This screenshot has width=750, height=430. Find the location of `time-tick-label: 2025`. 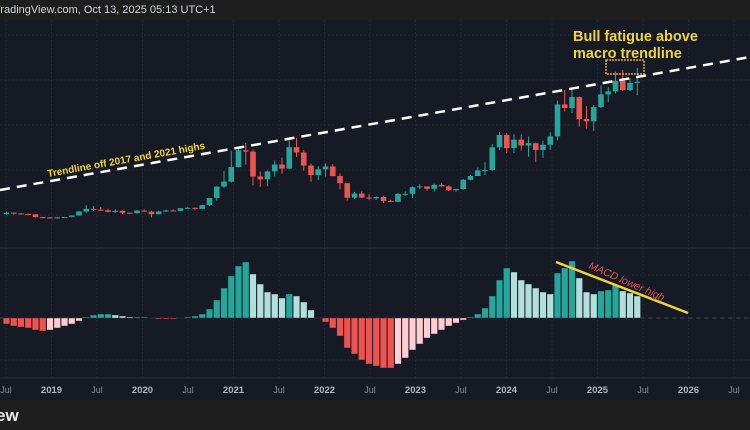

time-tick-label: 2025 is located at coordinates (598, 390).